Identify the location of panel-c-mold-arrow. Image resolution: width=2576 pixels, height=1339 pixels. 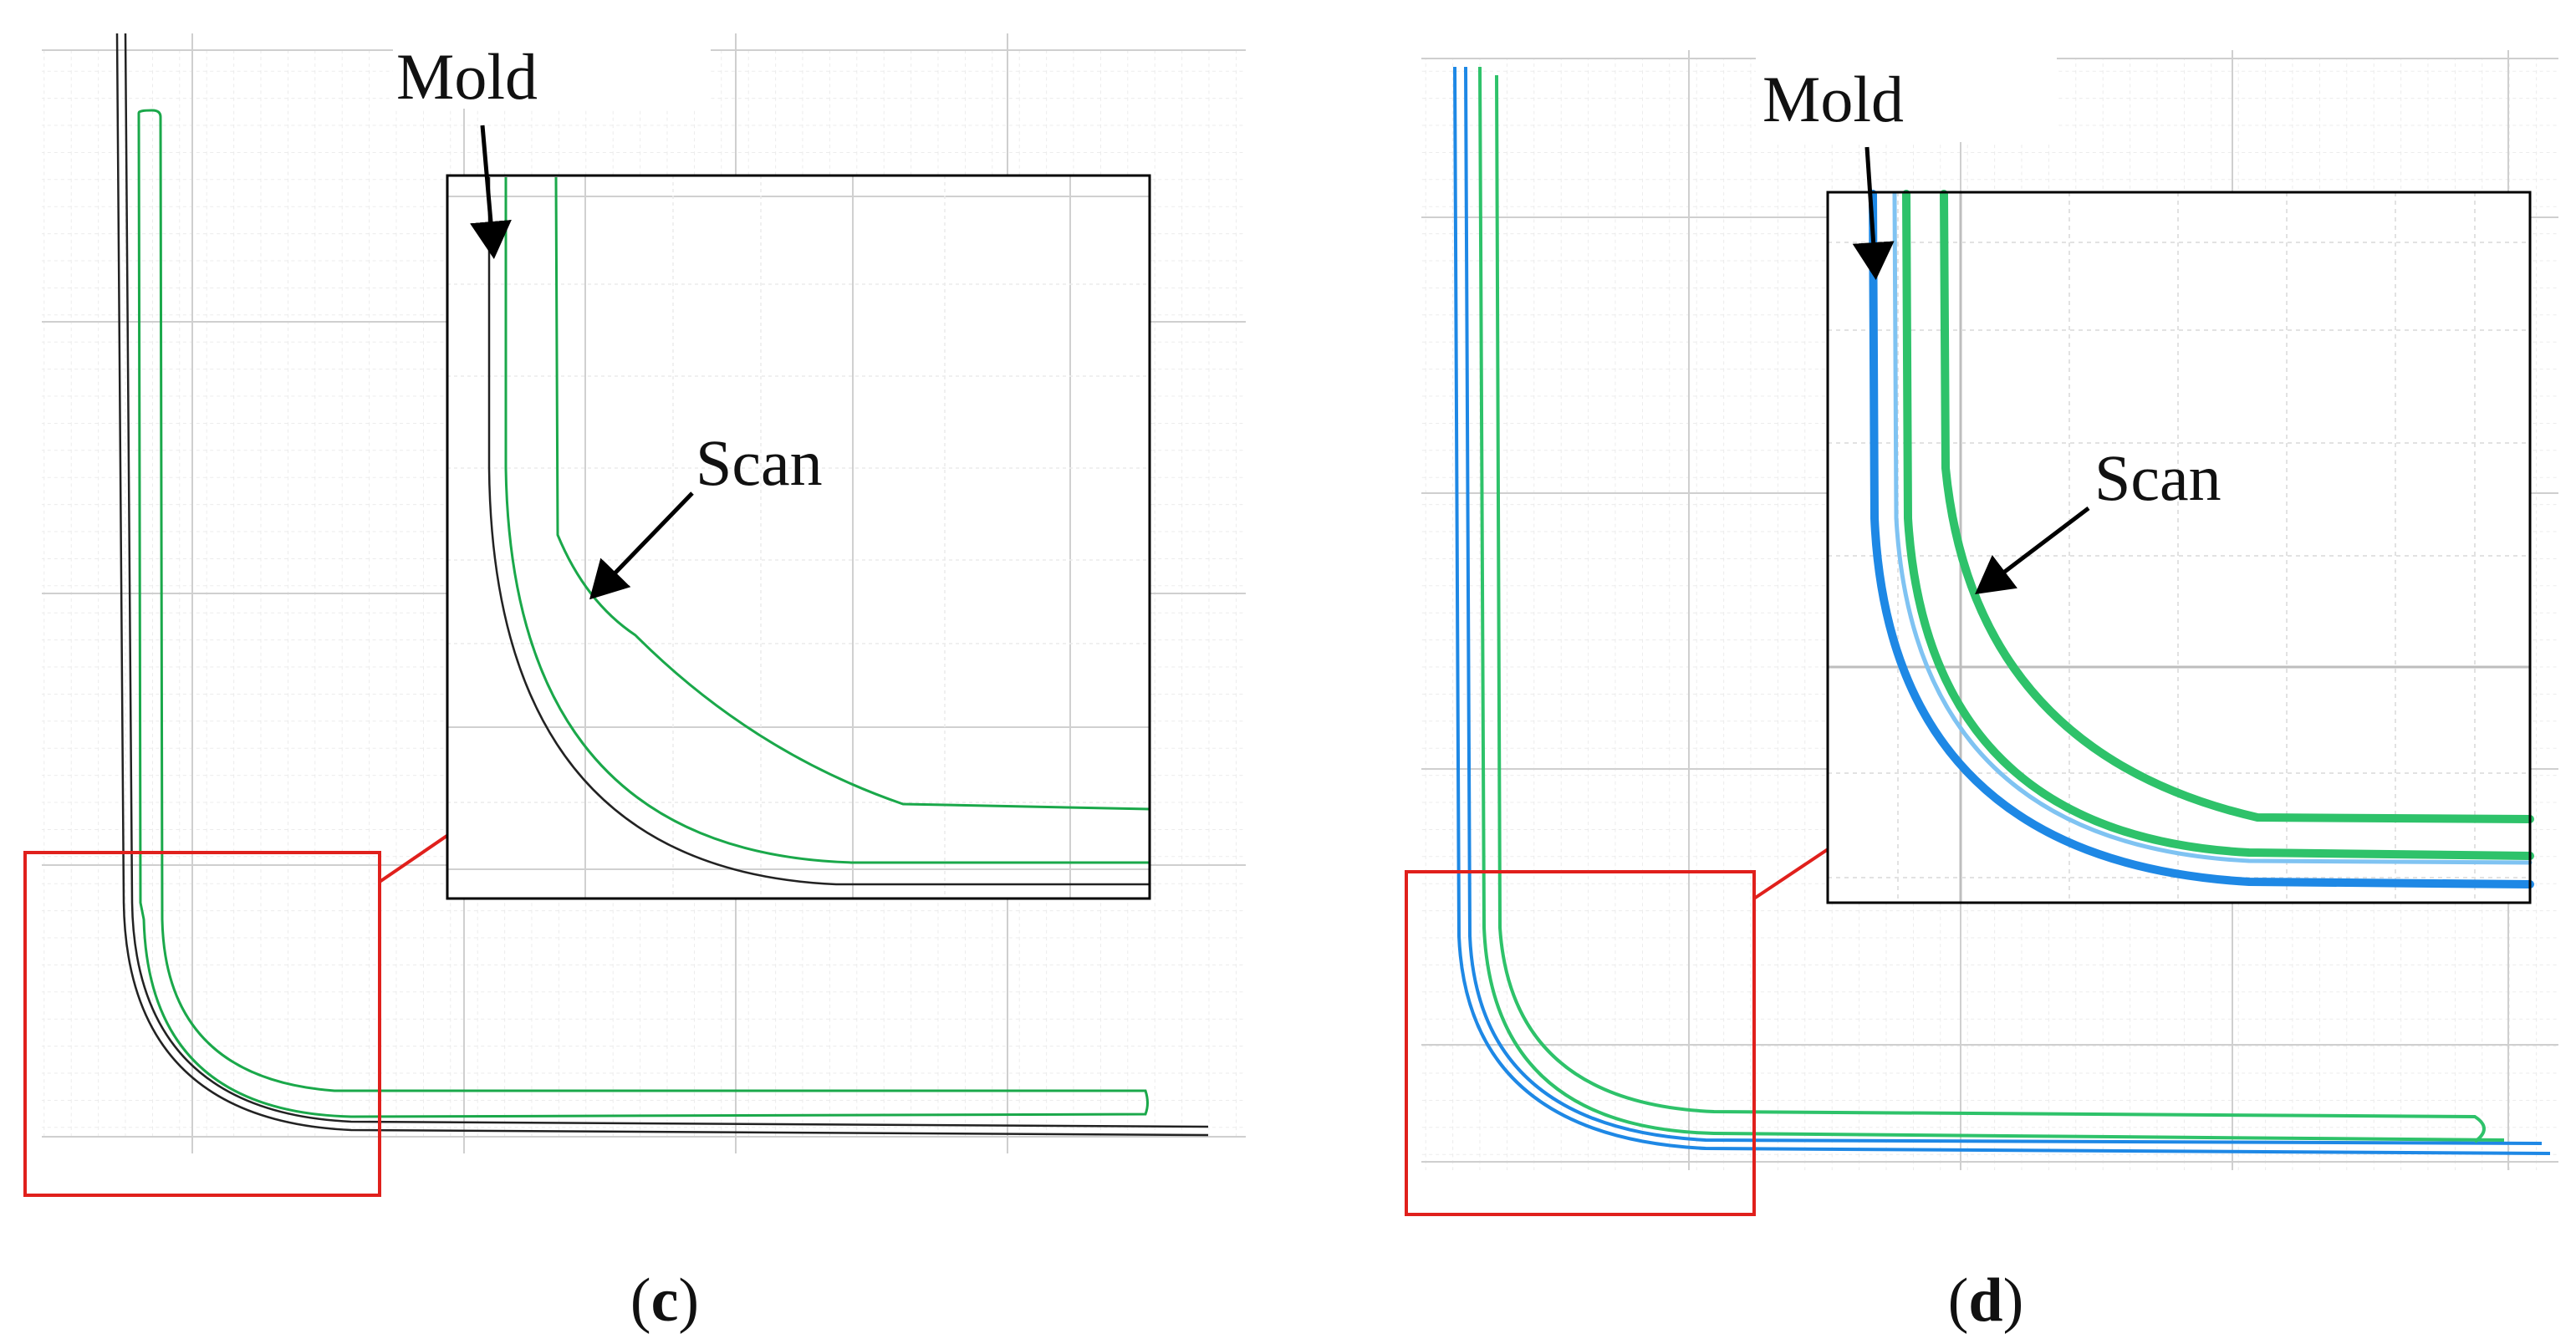
(491, 192).